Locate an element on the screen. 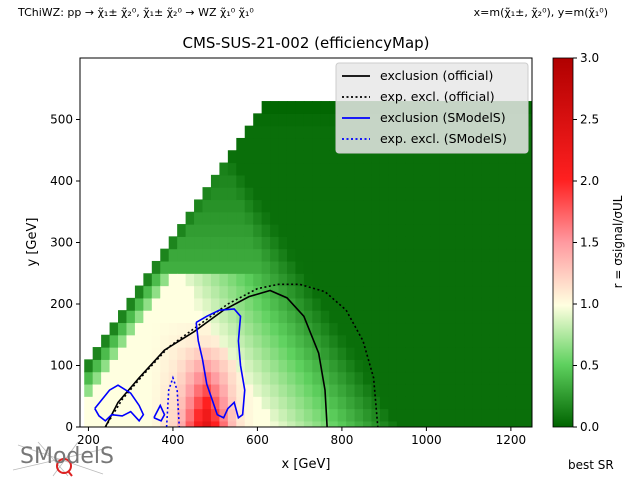 Image resolution: width=640 pixels, height=480 pixels. exclusion-smodels-curve is located at coordinates (119, 403).